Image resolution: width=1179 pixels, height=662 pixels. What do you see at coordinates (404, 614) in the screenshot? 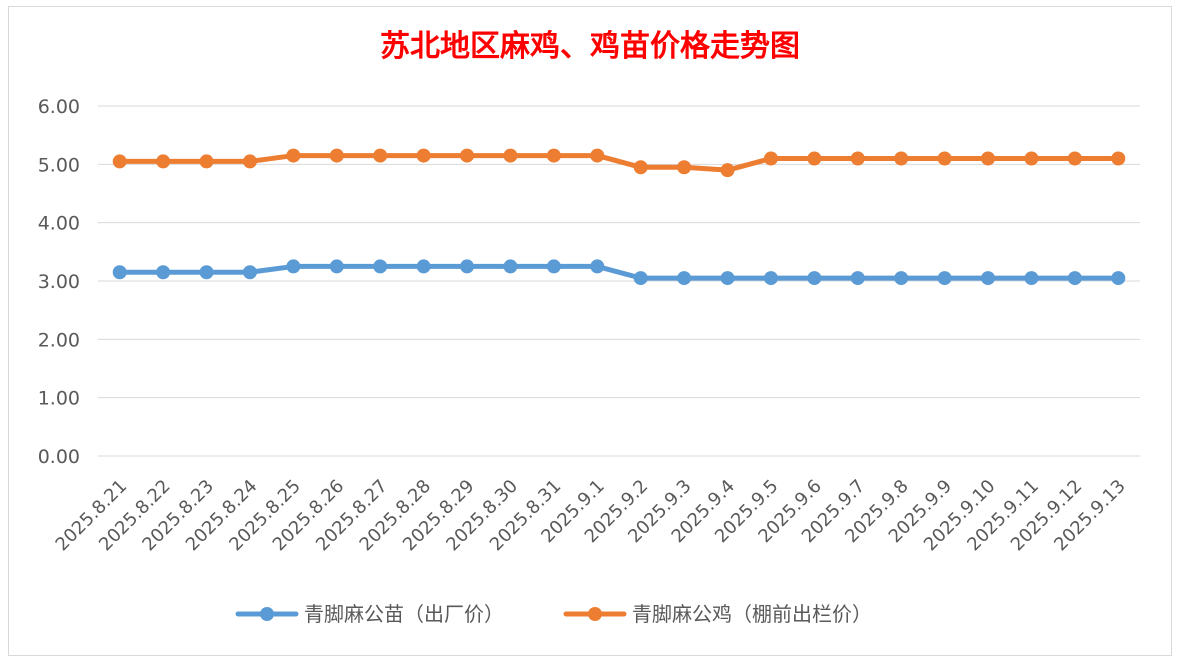
I see `legend-label: 青脚麻公苗（出厂价）` at bounding box center [404, 614].